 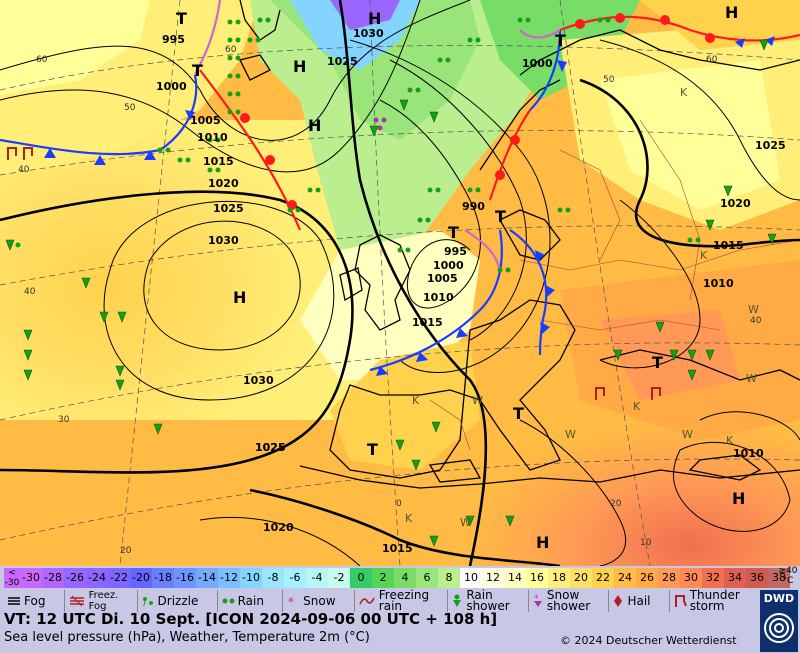 I want to click on temperature-label: 10, so click(x=646, y=543).